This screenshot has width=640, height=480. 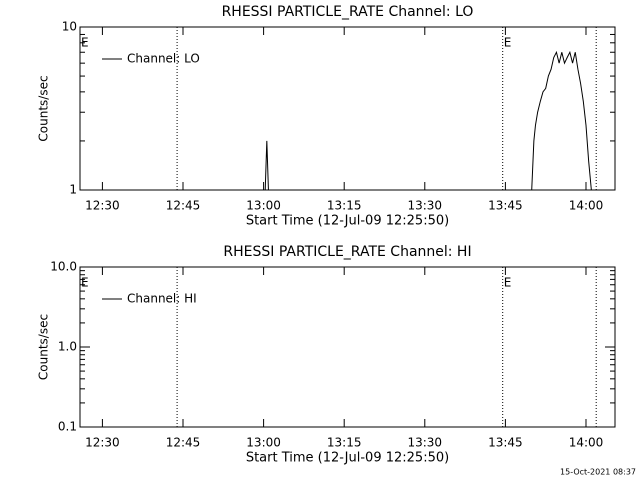 What do you see at coordinates (67, 347) in the screenshot?
I see `y-tick-label: 1.0` at bounding box center [67, 347].